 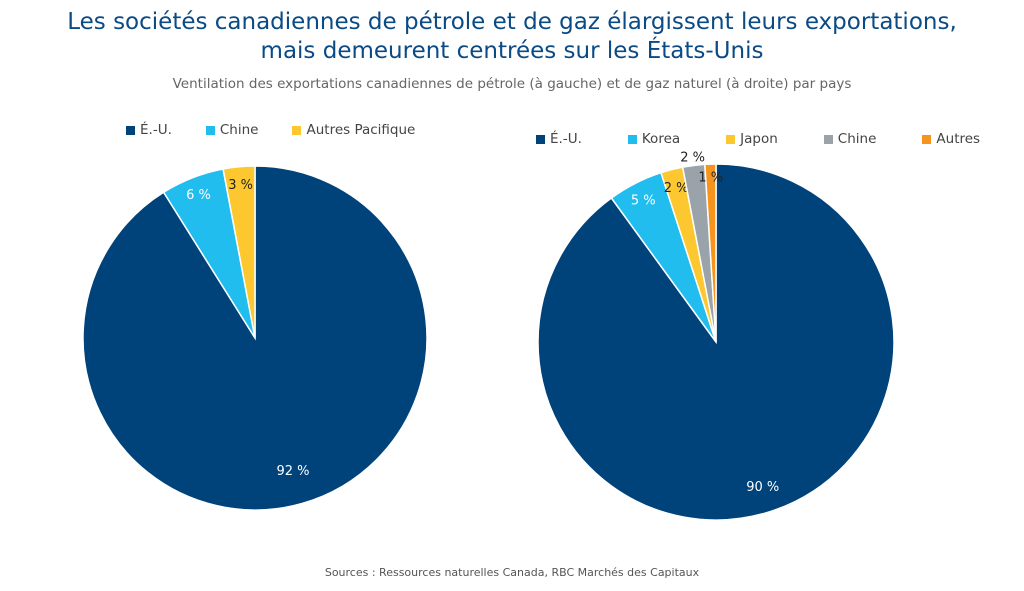 What do you see at coordinates (643, 200) in the screenshot?
I see `data-label: 5 %` at bounding box center [643, 200].